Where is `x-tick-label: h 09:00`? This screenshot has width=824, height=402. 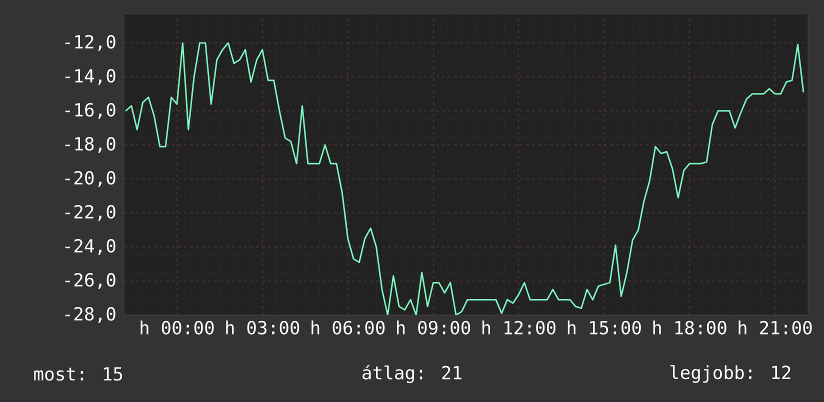
x-tick-label: h 09:00 is located at coordinates (433, 327).